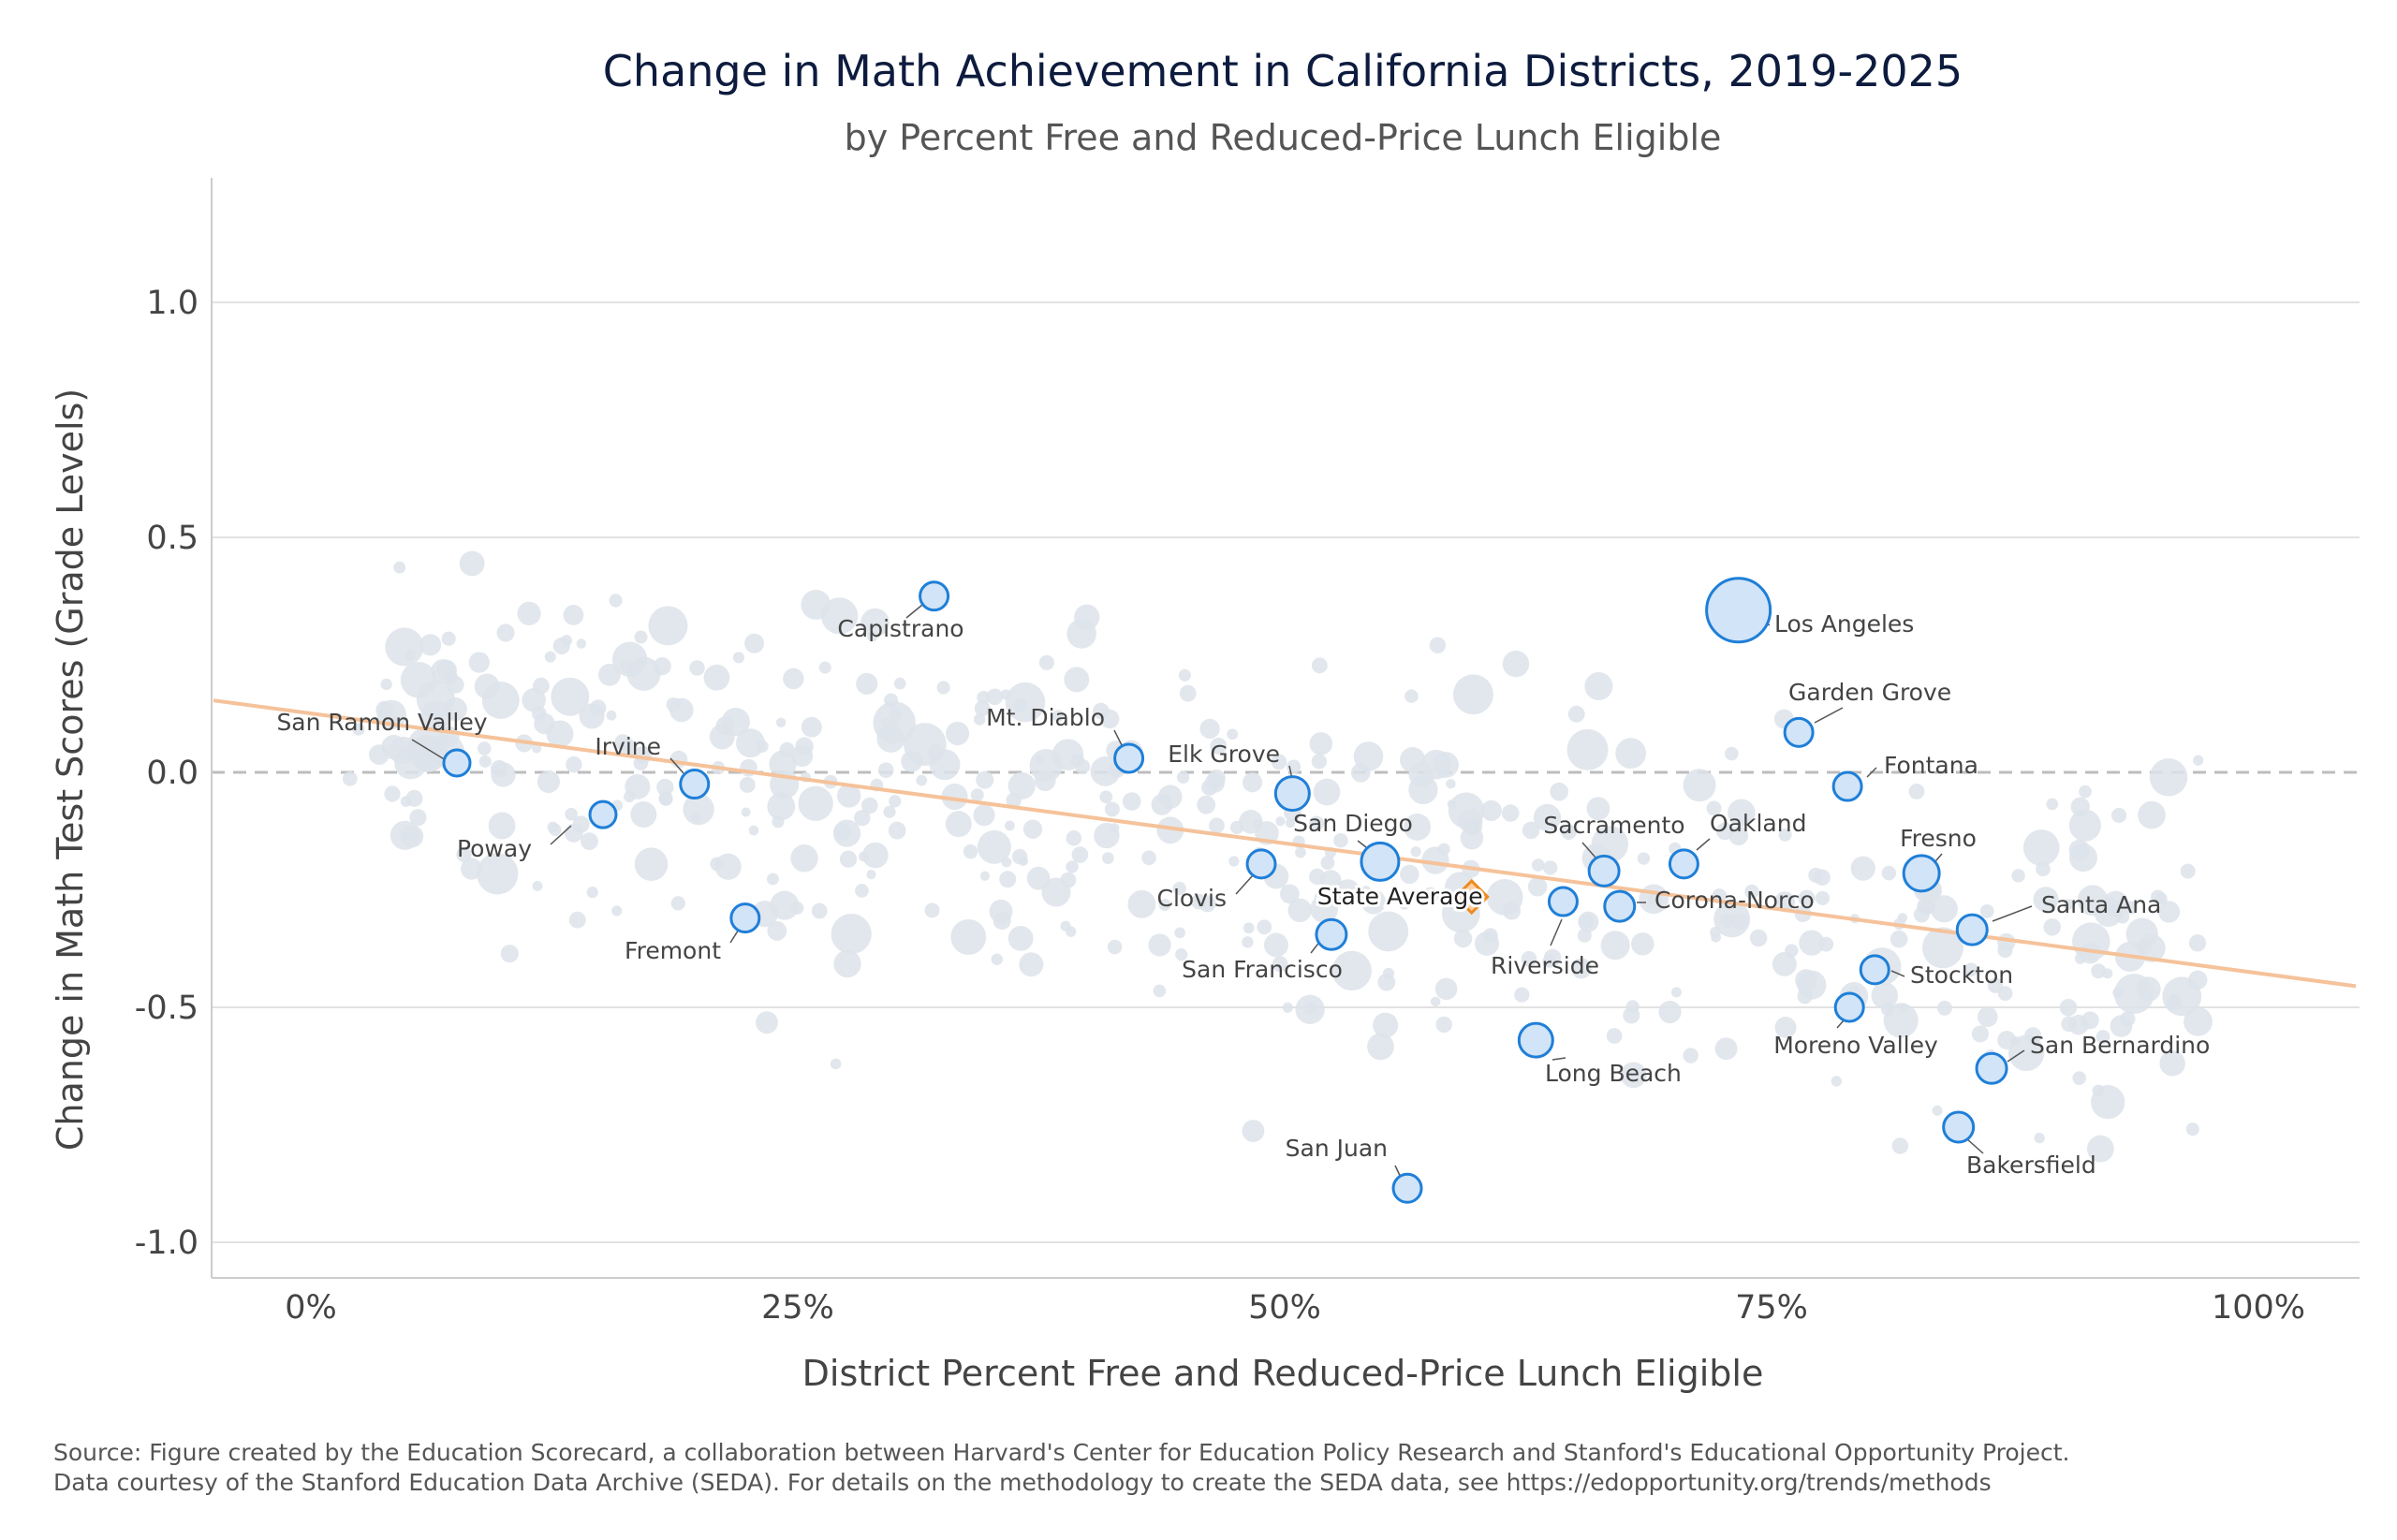 This screenshot has width=2397, height=1540. What do you see at coordinates (1545, 966) in the screenshot?
I see `district-label-riverside: Riverside` at bounding box center [1545, 966].